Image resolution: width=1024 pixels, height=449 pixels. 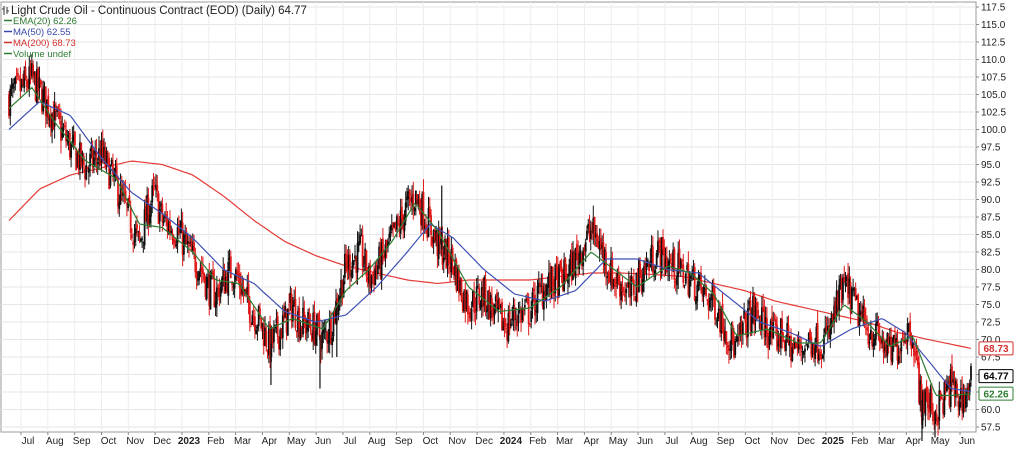 What do you see at coordinates (645, 441) in the screenshot?
I see `x-tick-label: Jun` at bounding box center [645, 441].